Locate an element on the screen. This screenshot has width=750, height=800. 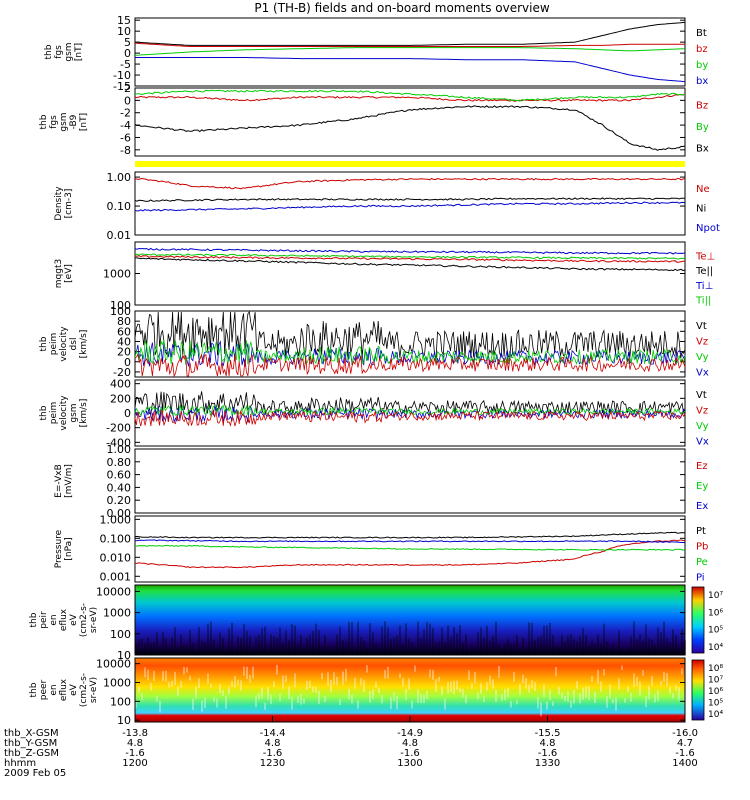
y-tick-label: 0.100 is located at coordinates (116, 538).